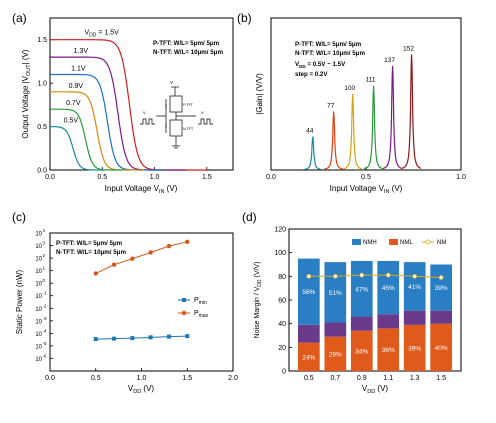  I want to click on c-ytick-exponent: -5, so click(45, 343).